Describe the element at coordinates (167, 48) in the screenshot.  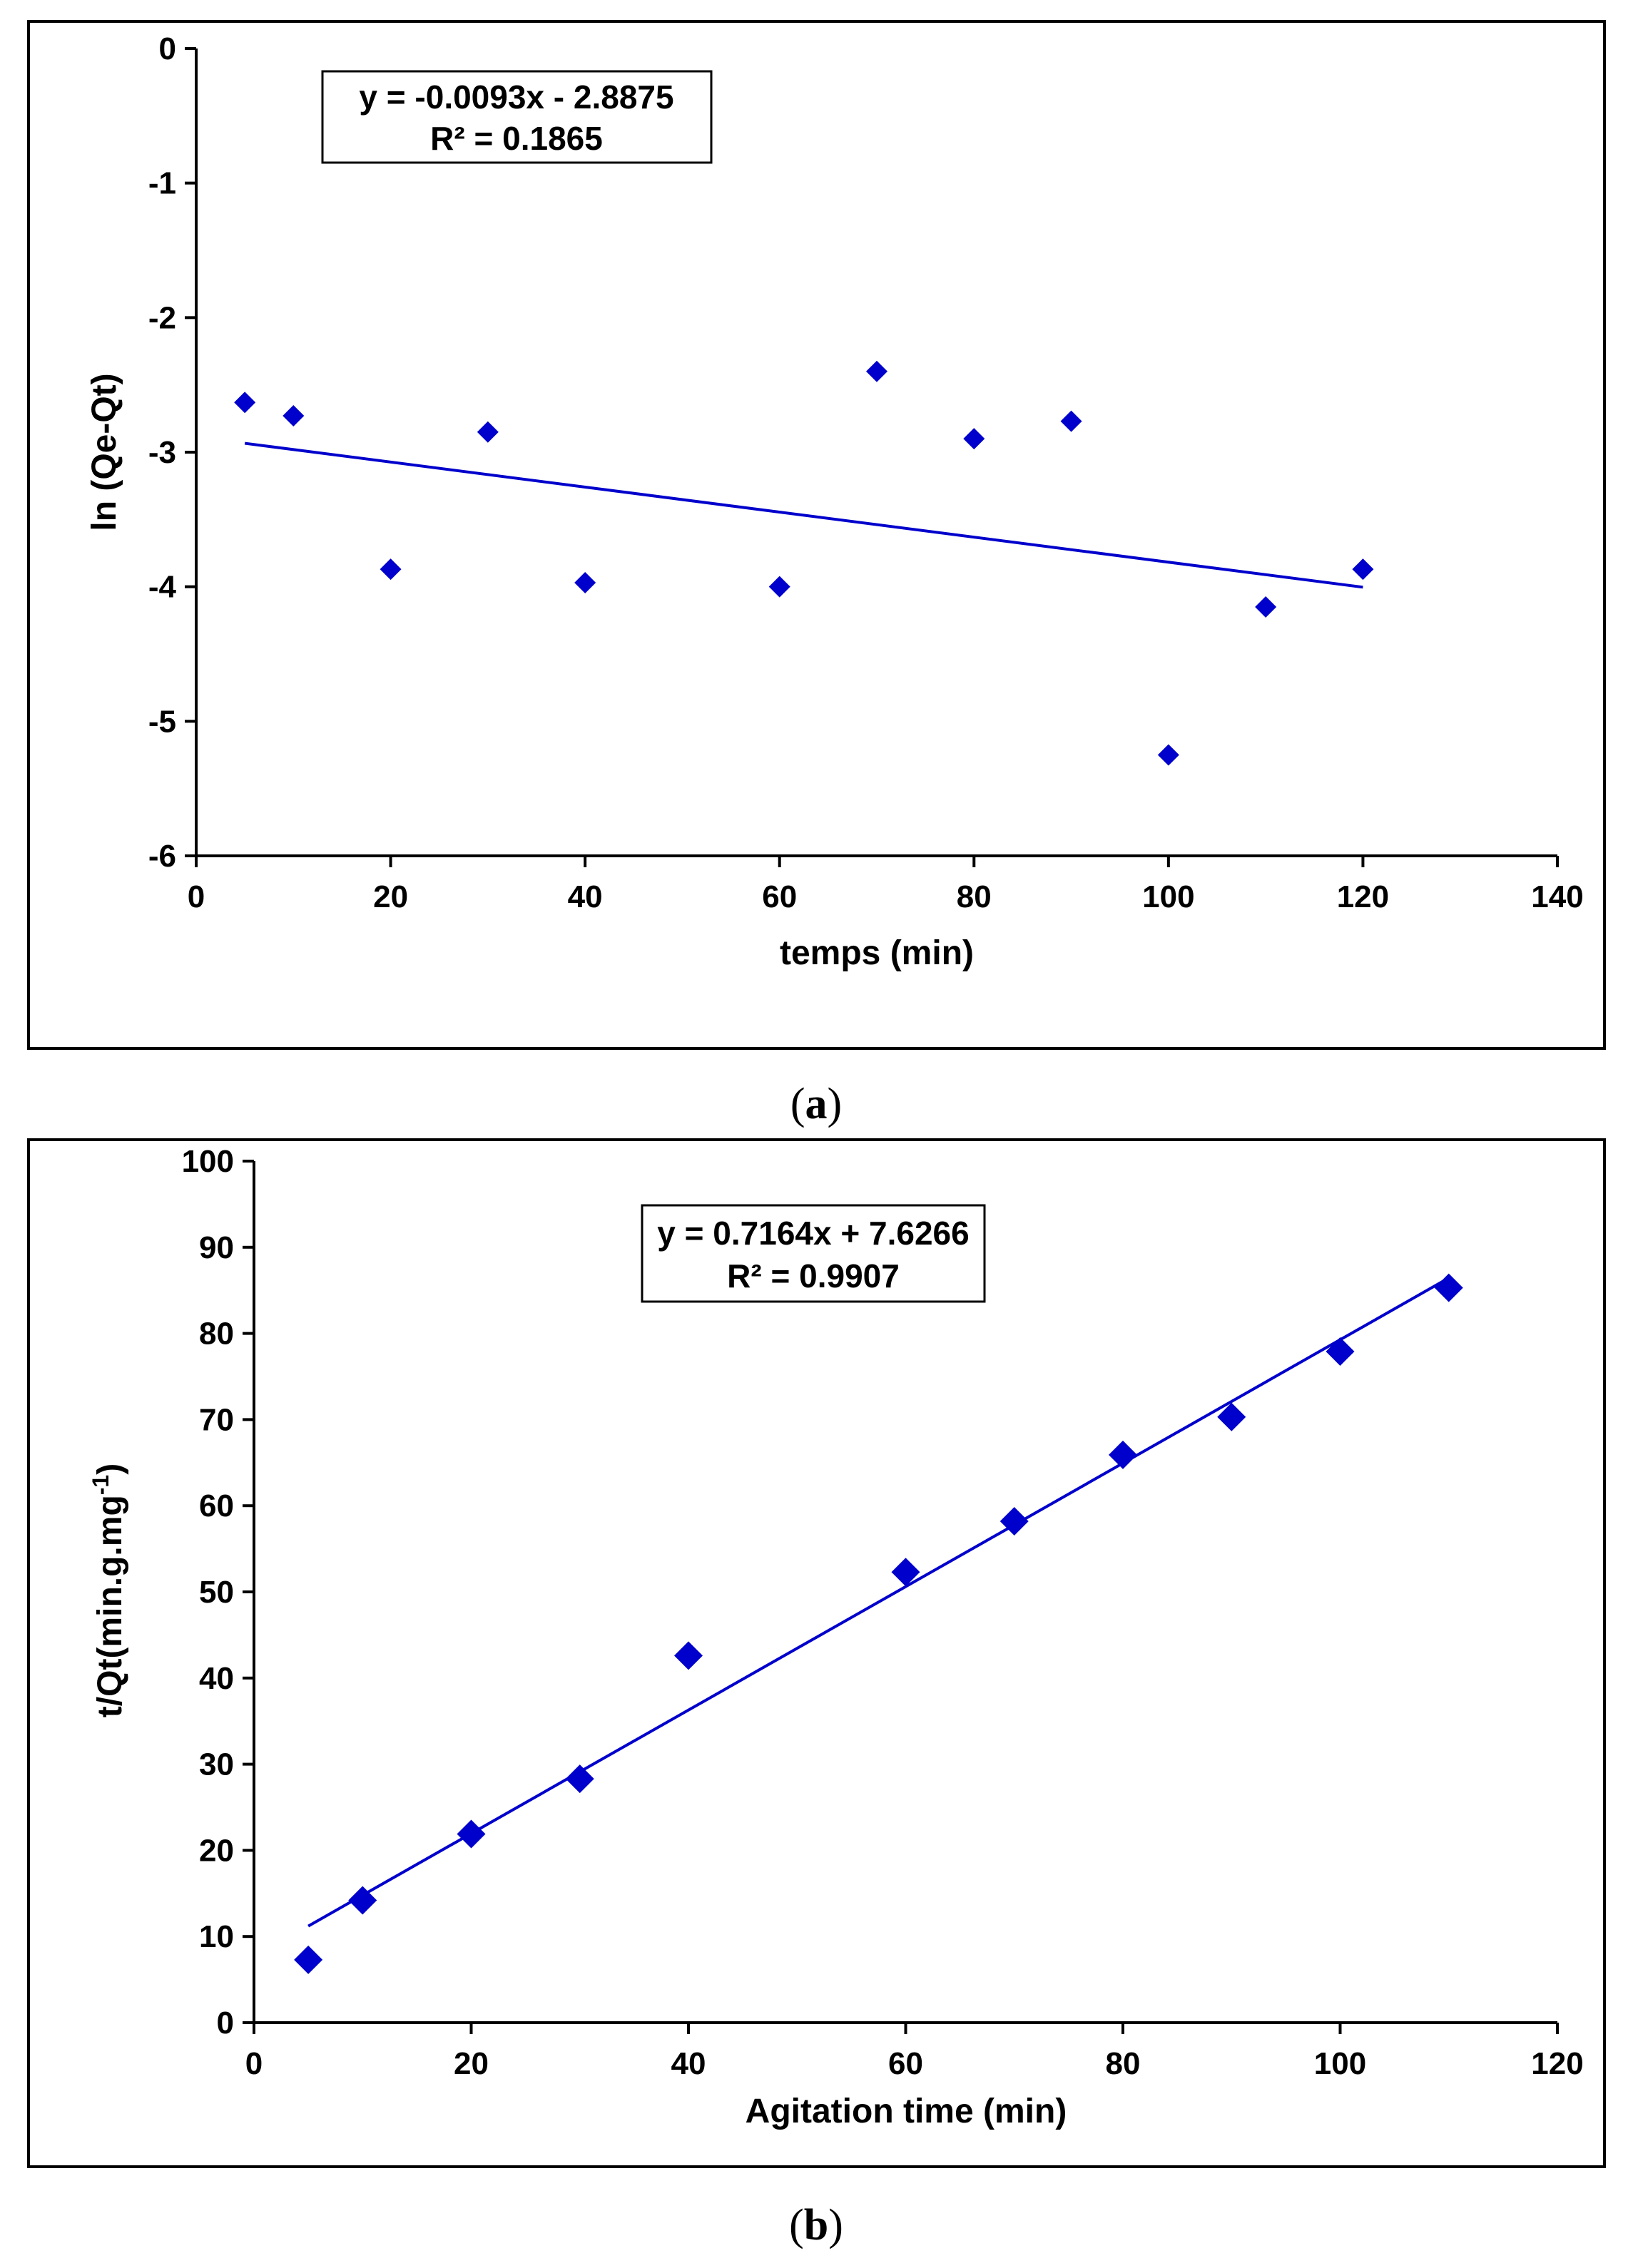
I see `chart-a-ytick-label: 0` at that location.